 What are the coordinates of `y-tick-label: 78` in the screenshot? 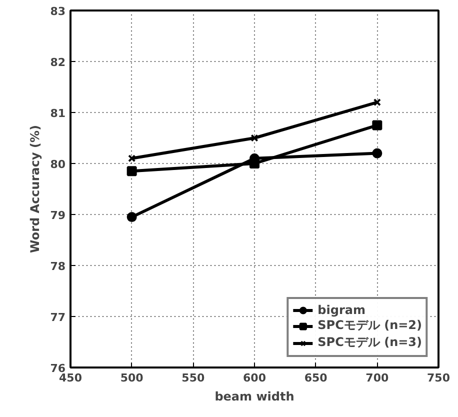 It's located at (58, 266).